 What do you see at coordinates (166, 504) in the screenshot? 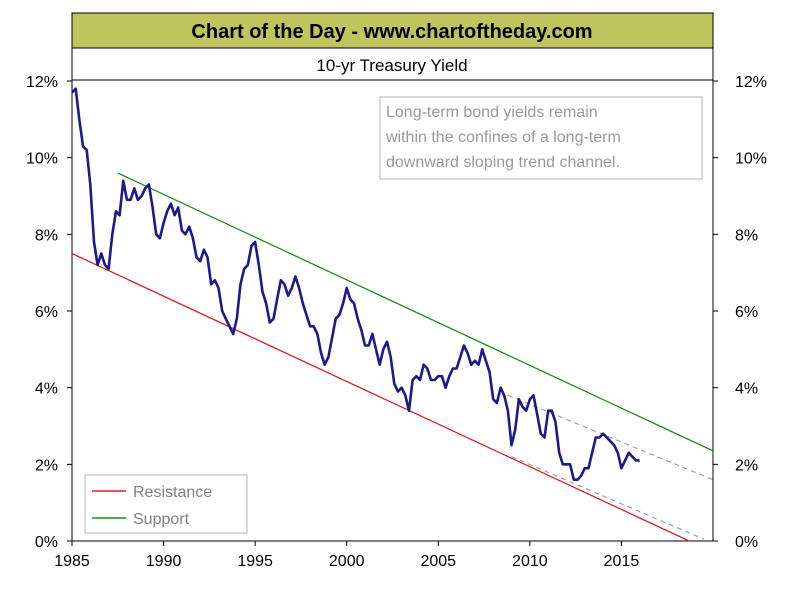
I see `legend-box` at bounding box center [166, 504].